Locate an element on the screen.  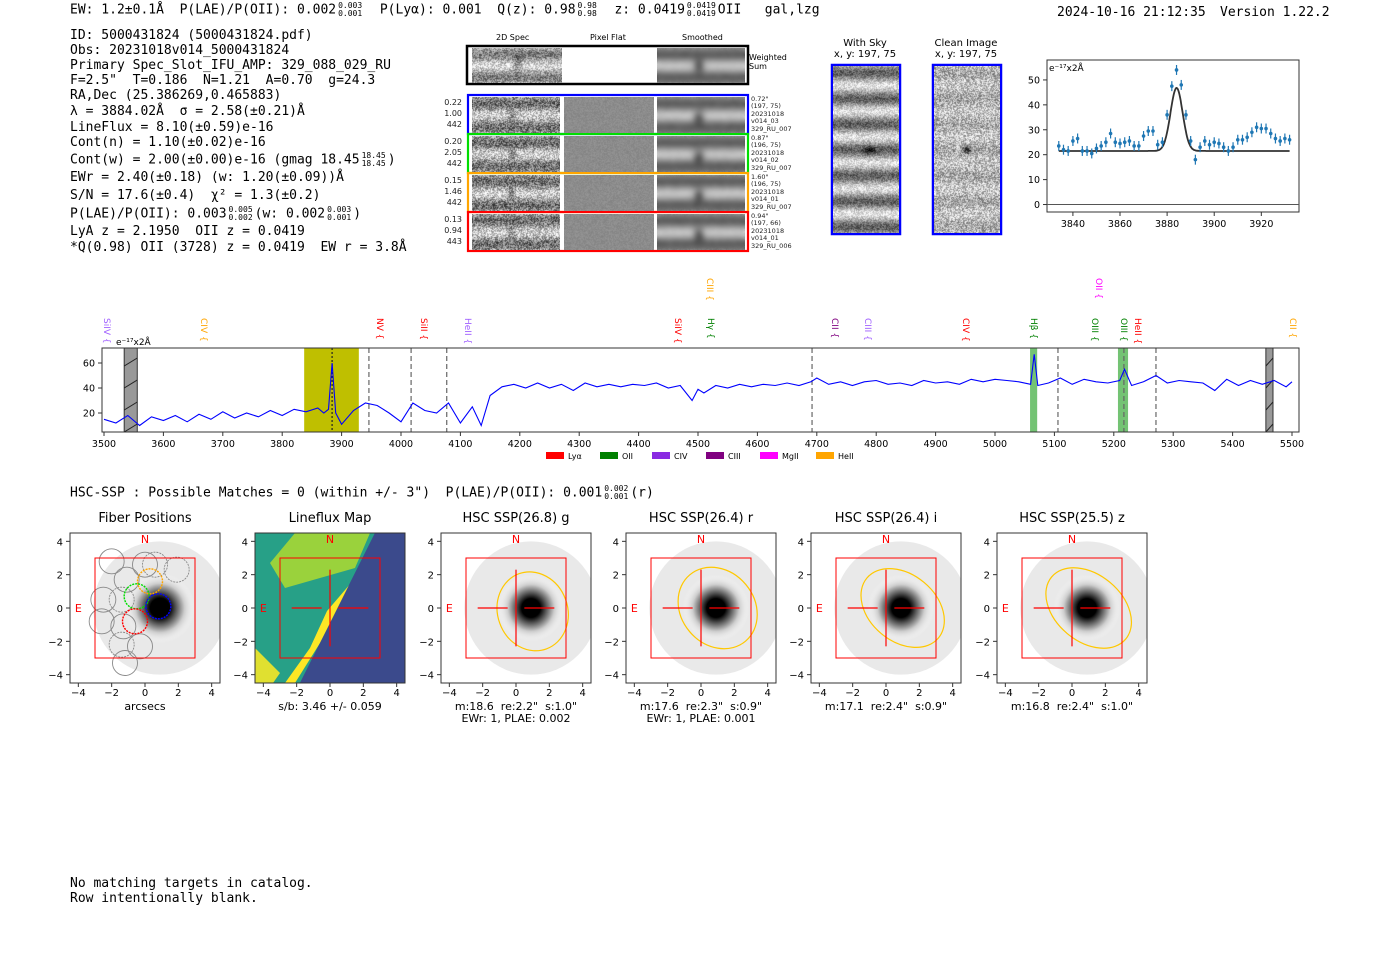
x-tick-label: 5100 is located at coordinates (1054, 444).